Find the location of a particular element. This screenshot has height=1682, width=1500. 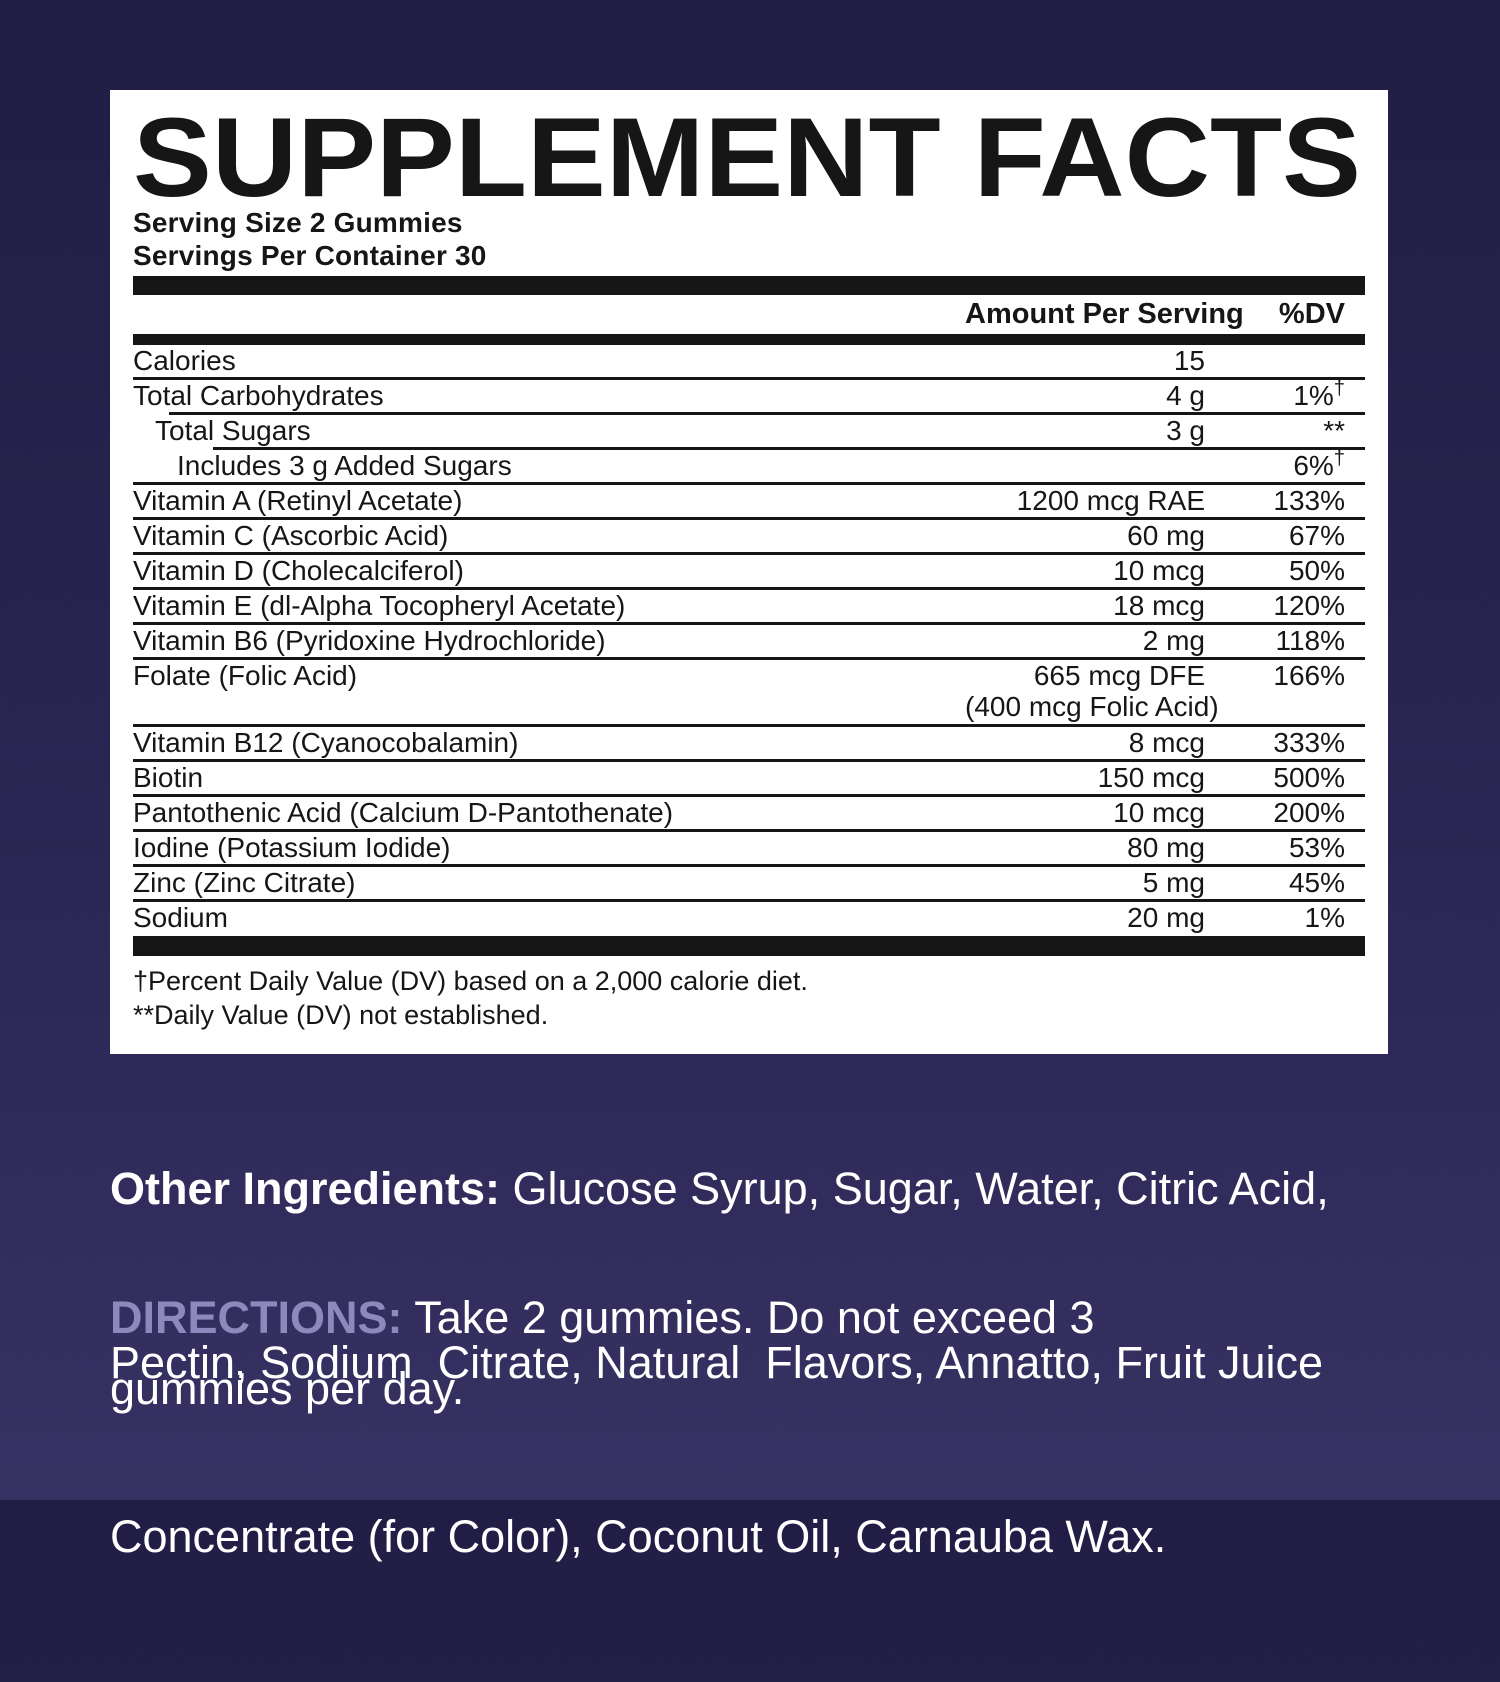

nutrient-name: Total Carbohydrates is located at coordinates (258, 395).